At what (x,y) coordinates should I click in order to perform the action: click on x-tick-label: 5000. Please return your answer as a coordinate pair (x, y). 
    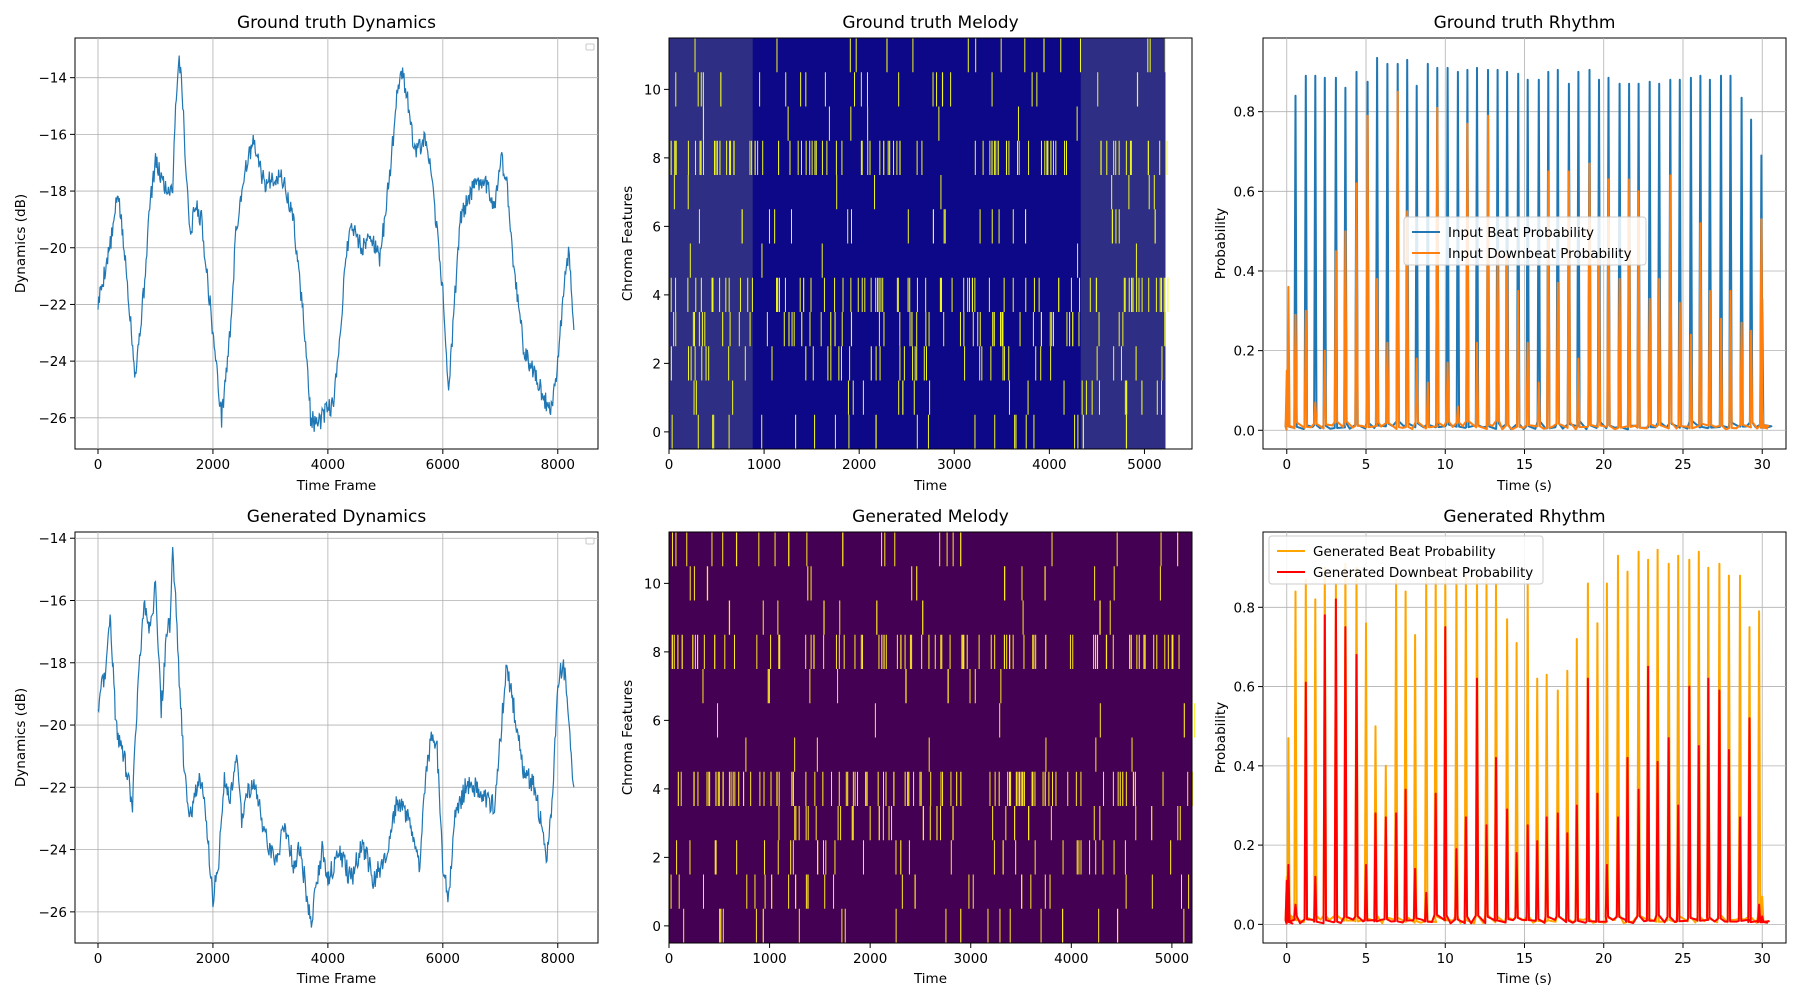
    Looking at the image, I should click on (1172, 959).